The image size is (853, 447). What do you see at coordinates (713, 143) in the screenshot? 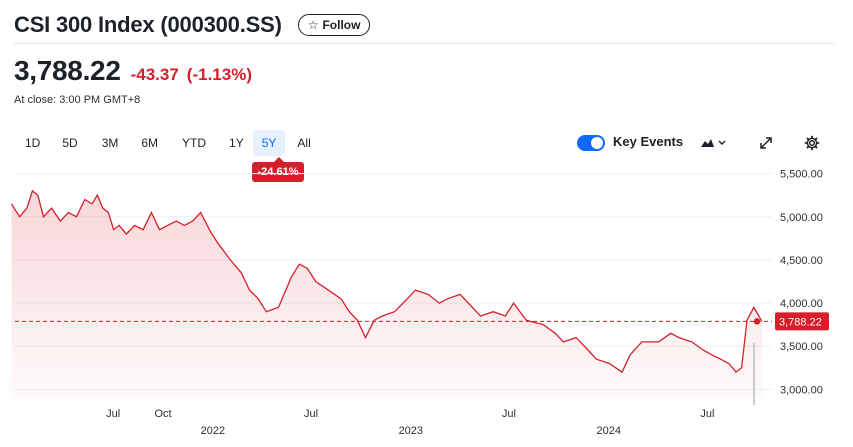
I see `mountain-chart-icon` at bounding box center [713, 143].